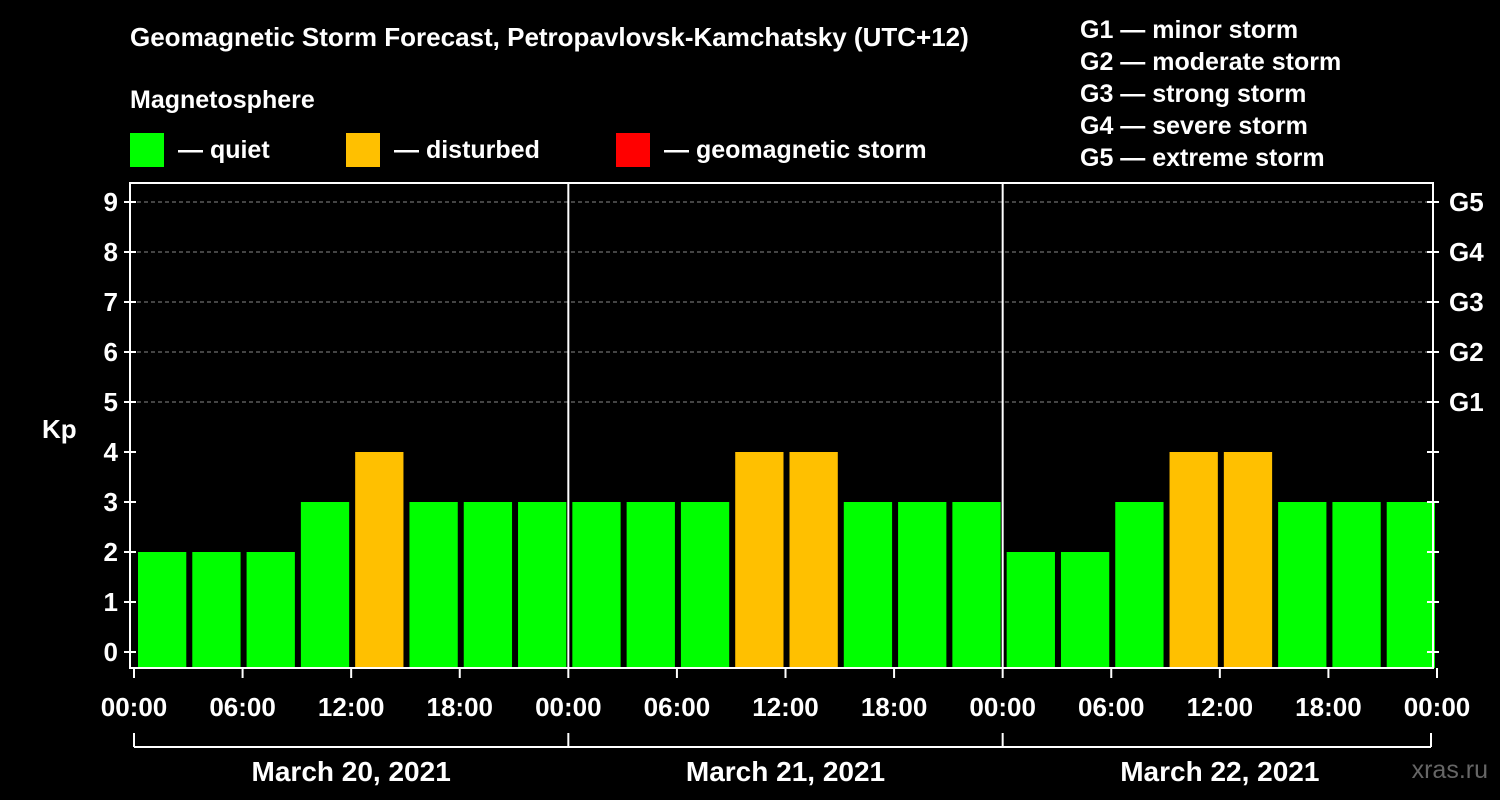  What do you see at coordinates (1189, 30) in the screenshot?
I see `storm-level-g1: G1 — minor storm` at bounding box center [1189, 30].